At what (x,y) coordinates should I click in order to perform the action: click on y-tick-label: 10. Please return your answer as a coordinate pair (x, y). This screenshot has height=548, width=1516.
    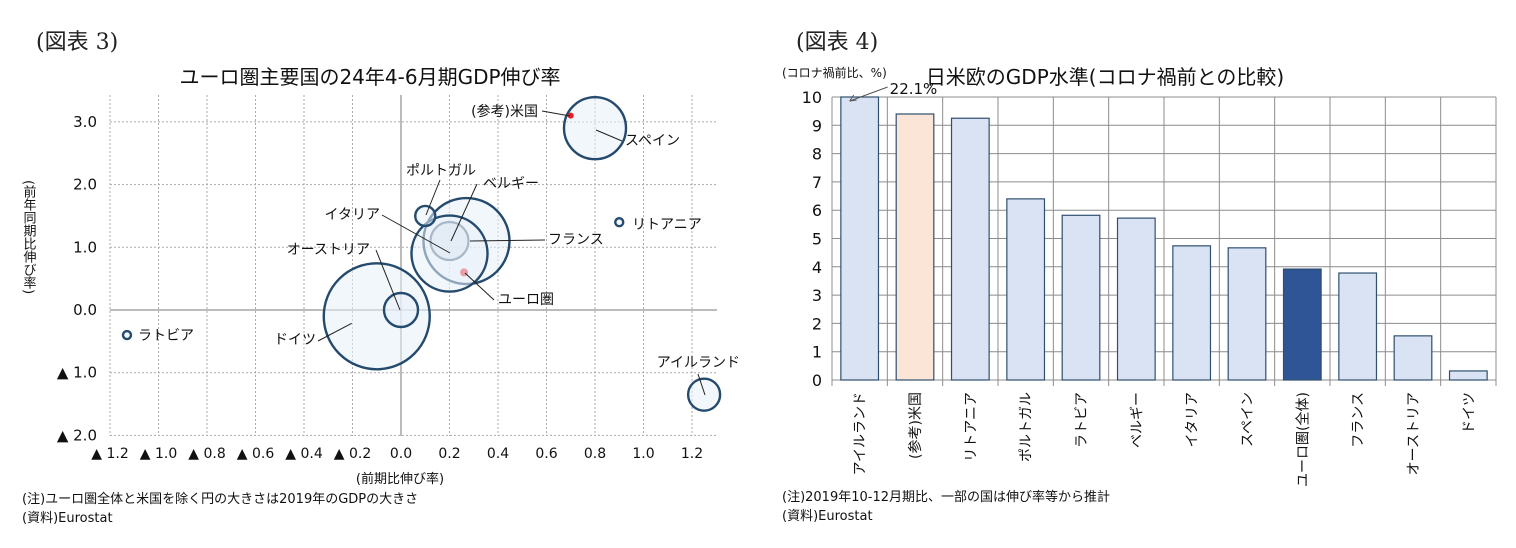
    Looking at the image, I should click on (812, 97).